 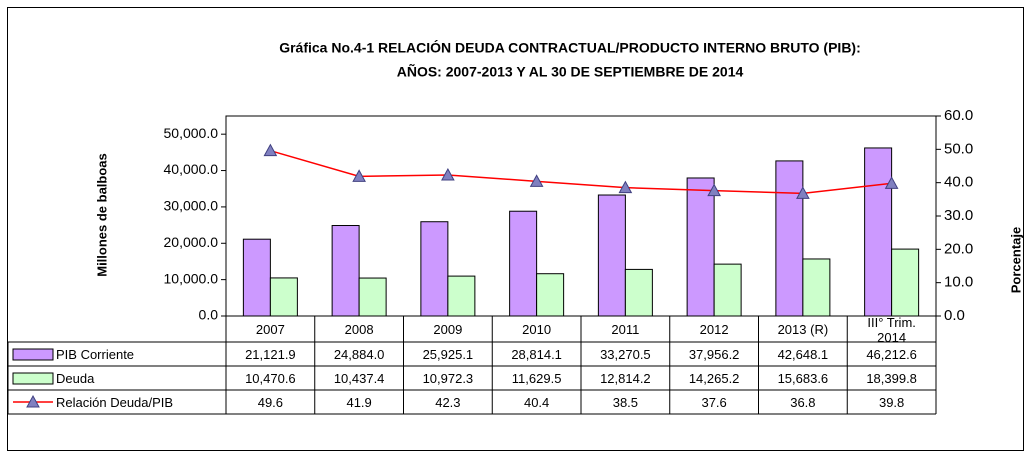 I want to click on table-value: 10,437.4, so click(x=359, y=378).